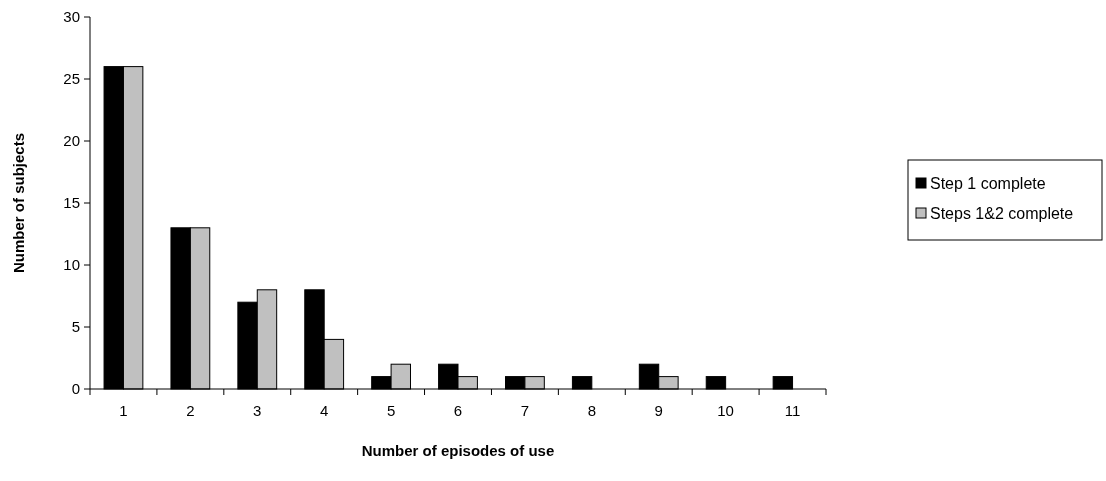  Describe the element at coordinates (391, 410) in the screenshot. I see `x-tick-label: 5` at that location.